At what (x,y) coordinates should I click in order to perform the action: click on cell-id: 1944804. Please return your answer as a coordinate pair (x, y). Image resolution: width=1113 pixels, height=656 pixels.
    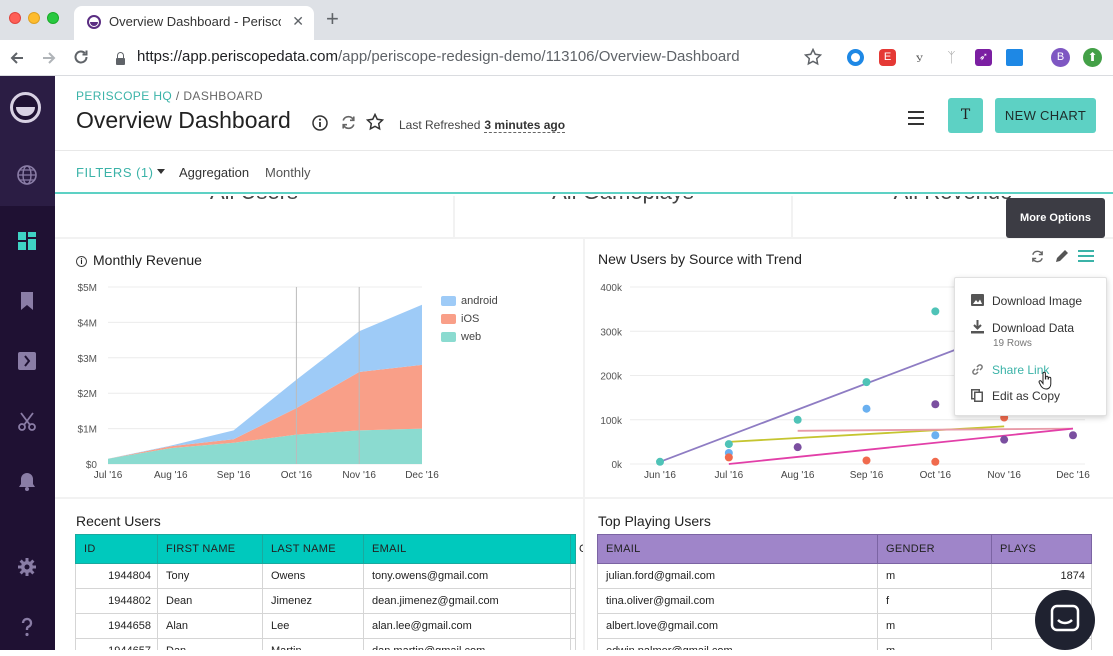
    Looking at the image, I should click on (116, 576).